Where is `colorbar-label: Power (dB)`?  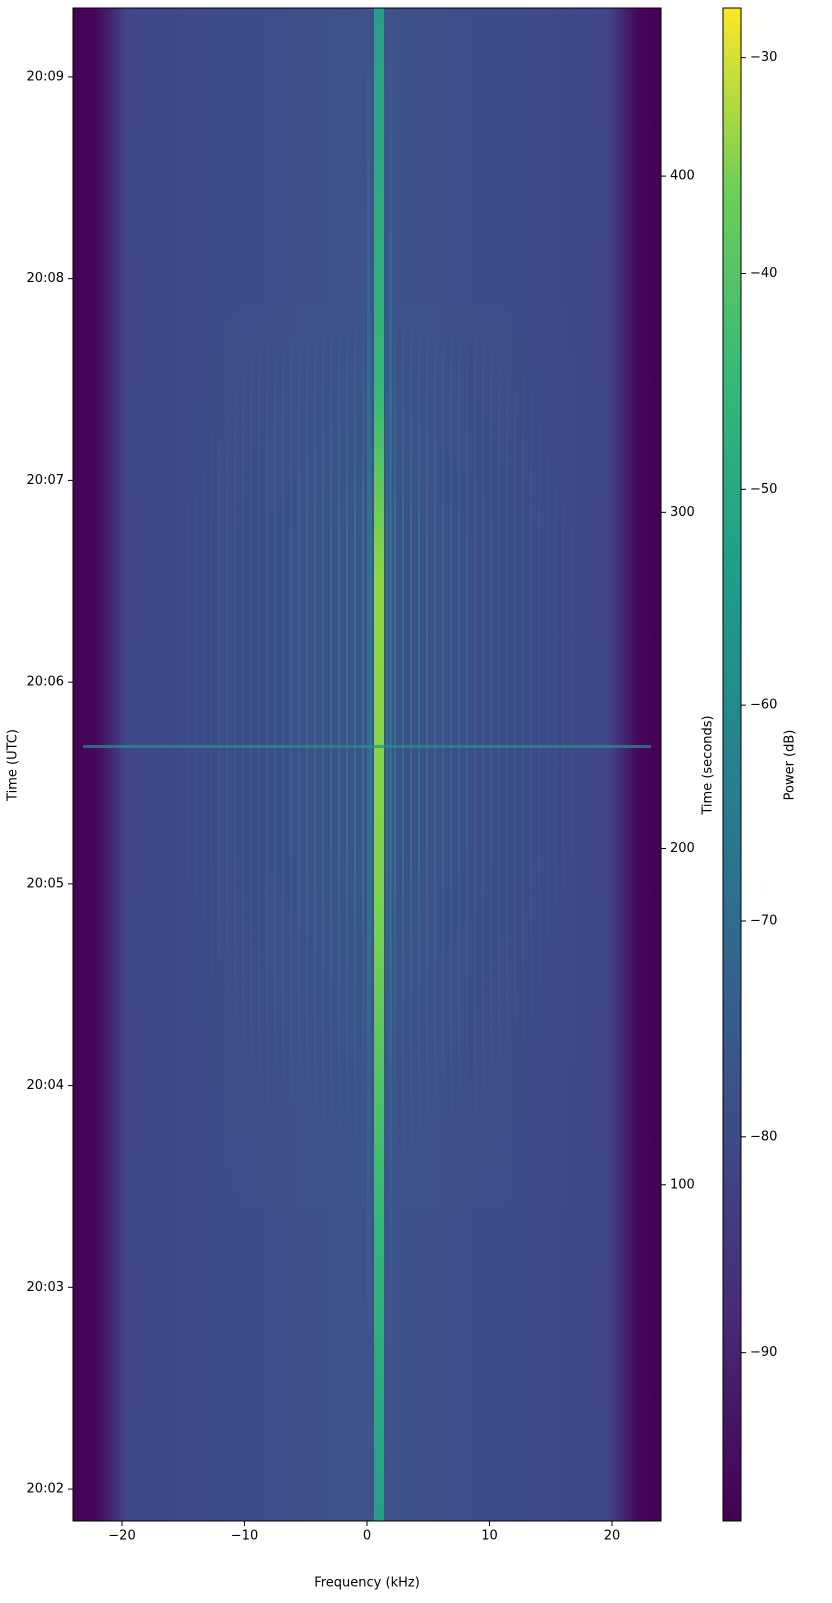 colorbar-label: Power (dB) is located at coordinates (790, 765).